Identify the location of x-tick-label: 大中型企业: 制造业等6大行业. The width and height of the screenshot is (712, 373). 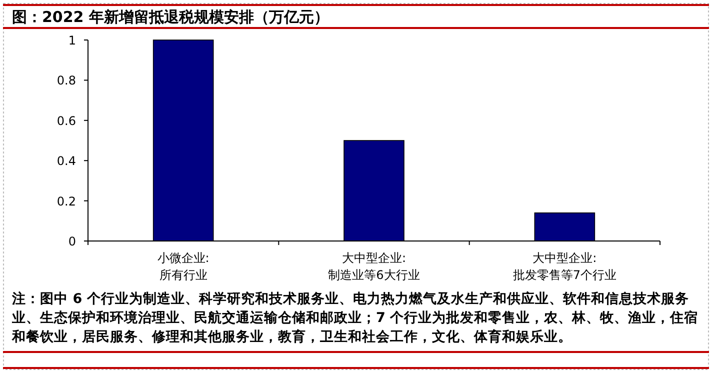
(374, 266).